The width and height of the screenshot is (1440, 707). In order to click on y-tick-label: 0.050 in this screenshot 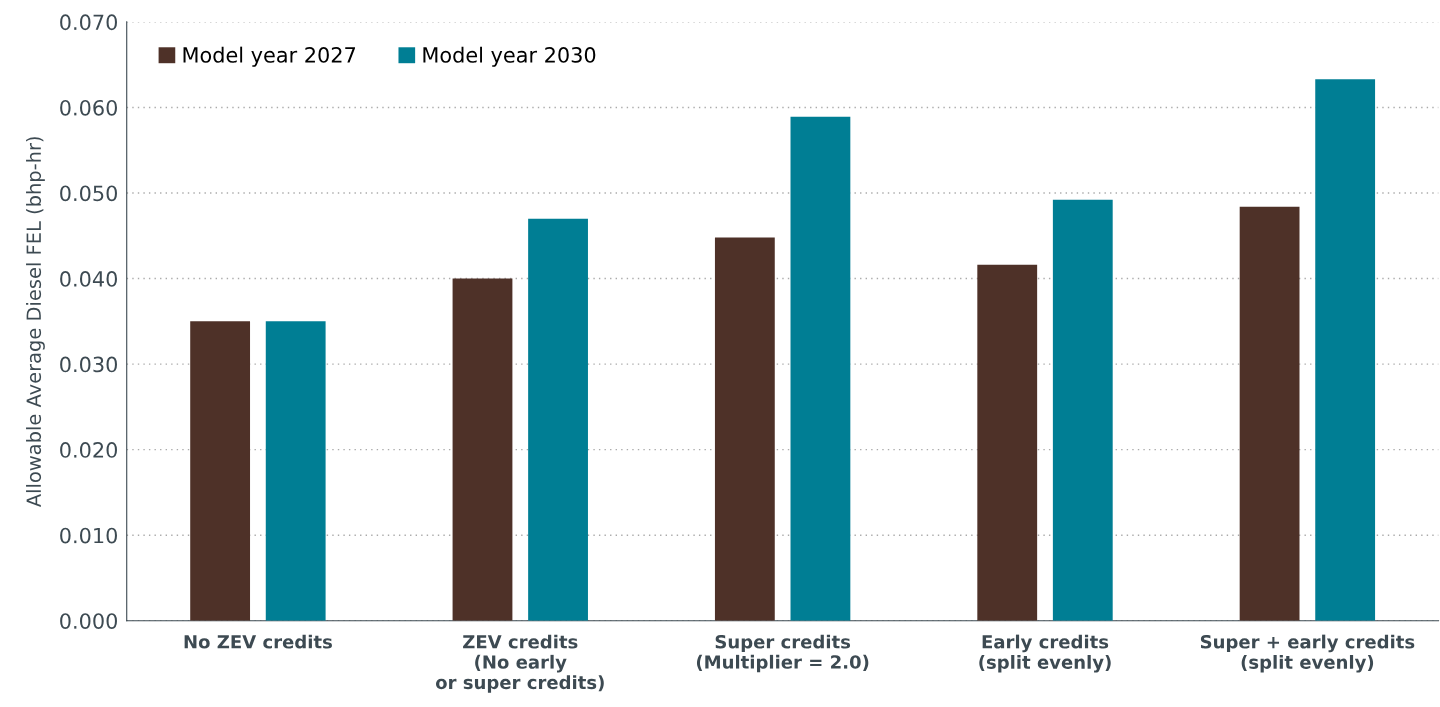, I will do `click(88, 193)`.